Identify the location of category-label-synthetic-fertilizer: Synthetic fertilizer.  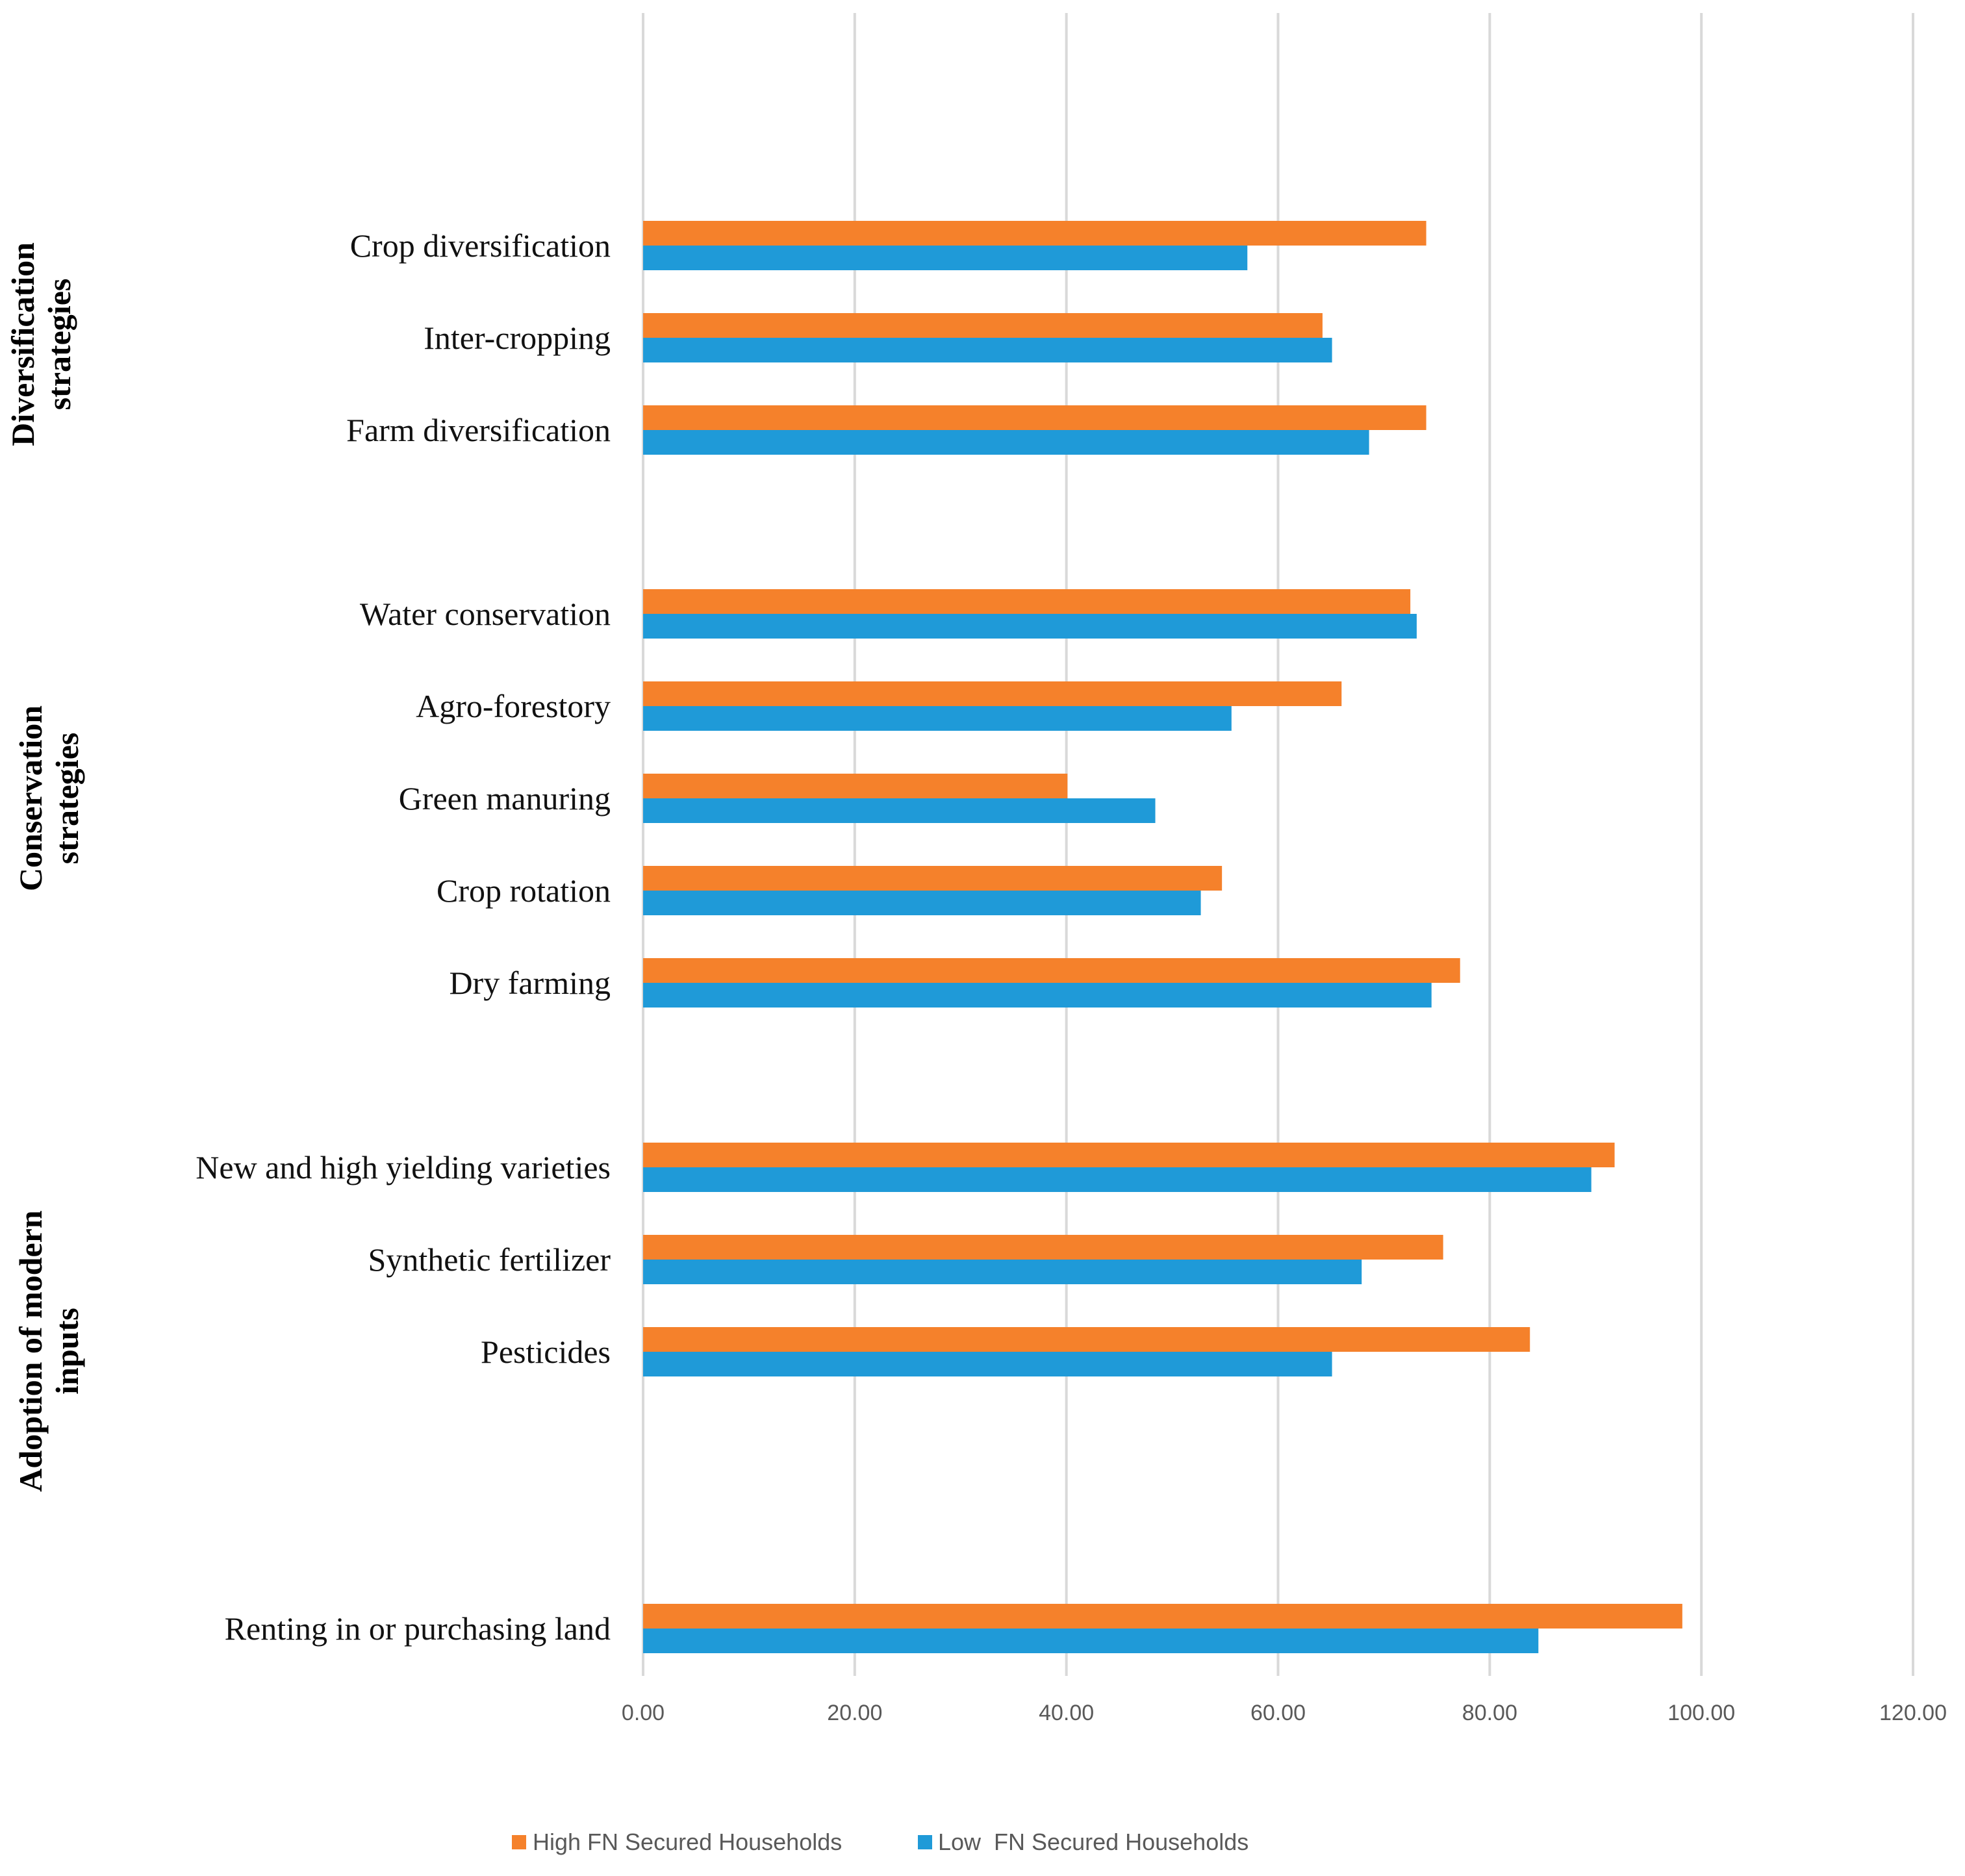
(490, 1259).